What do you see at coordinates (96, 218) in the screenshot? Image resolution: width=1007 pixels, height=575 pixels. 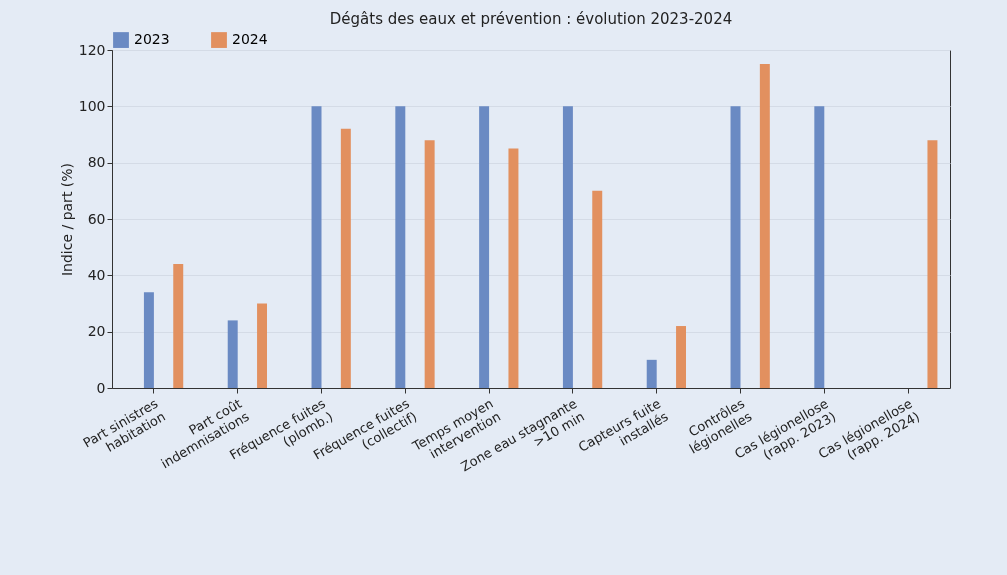 I see `y-tick-label: 60` at bounding box center [96, 218].